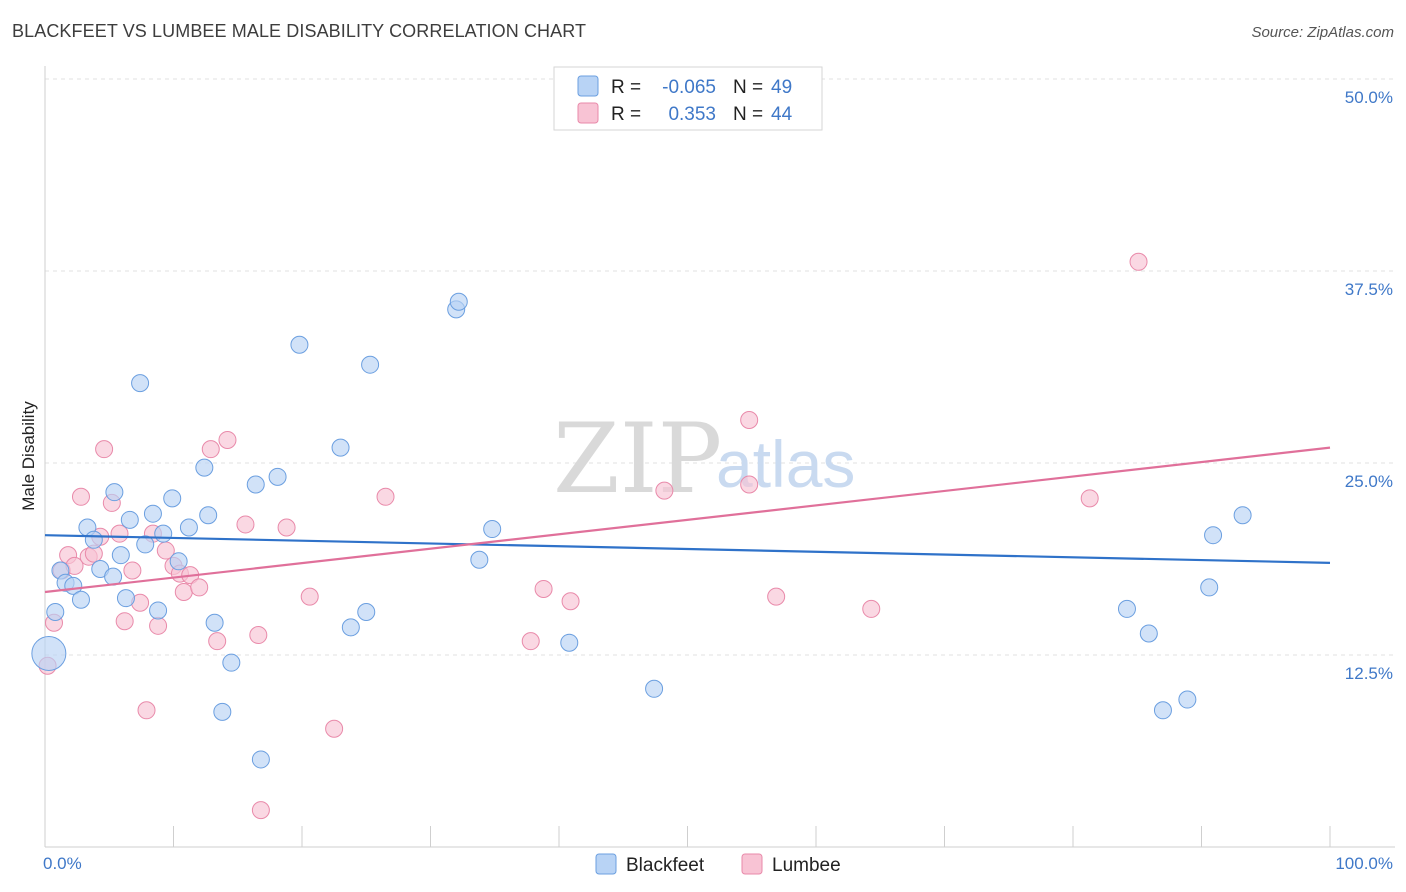  What do you see at coordinates (588, 113) in the screenshot?
I see `legend-swatch-lumbee` at bounding box center [588, 113].